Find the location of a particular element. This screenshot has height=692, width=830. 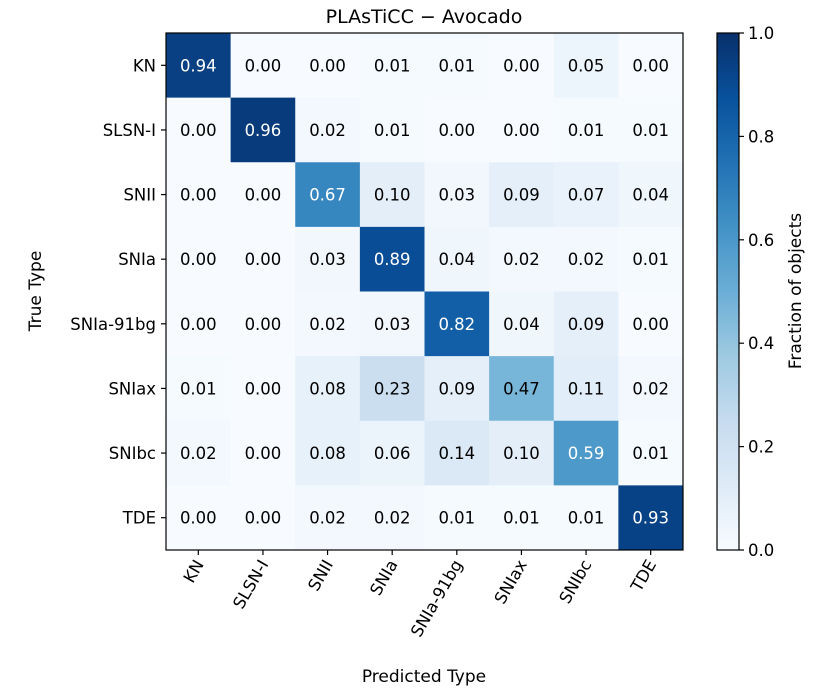

y-tick-label: SNIa is located at coordinates (137, 259).